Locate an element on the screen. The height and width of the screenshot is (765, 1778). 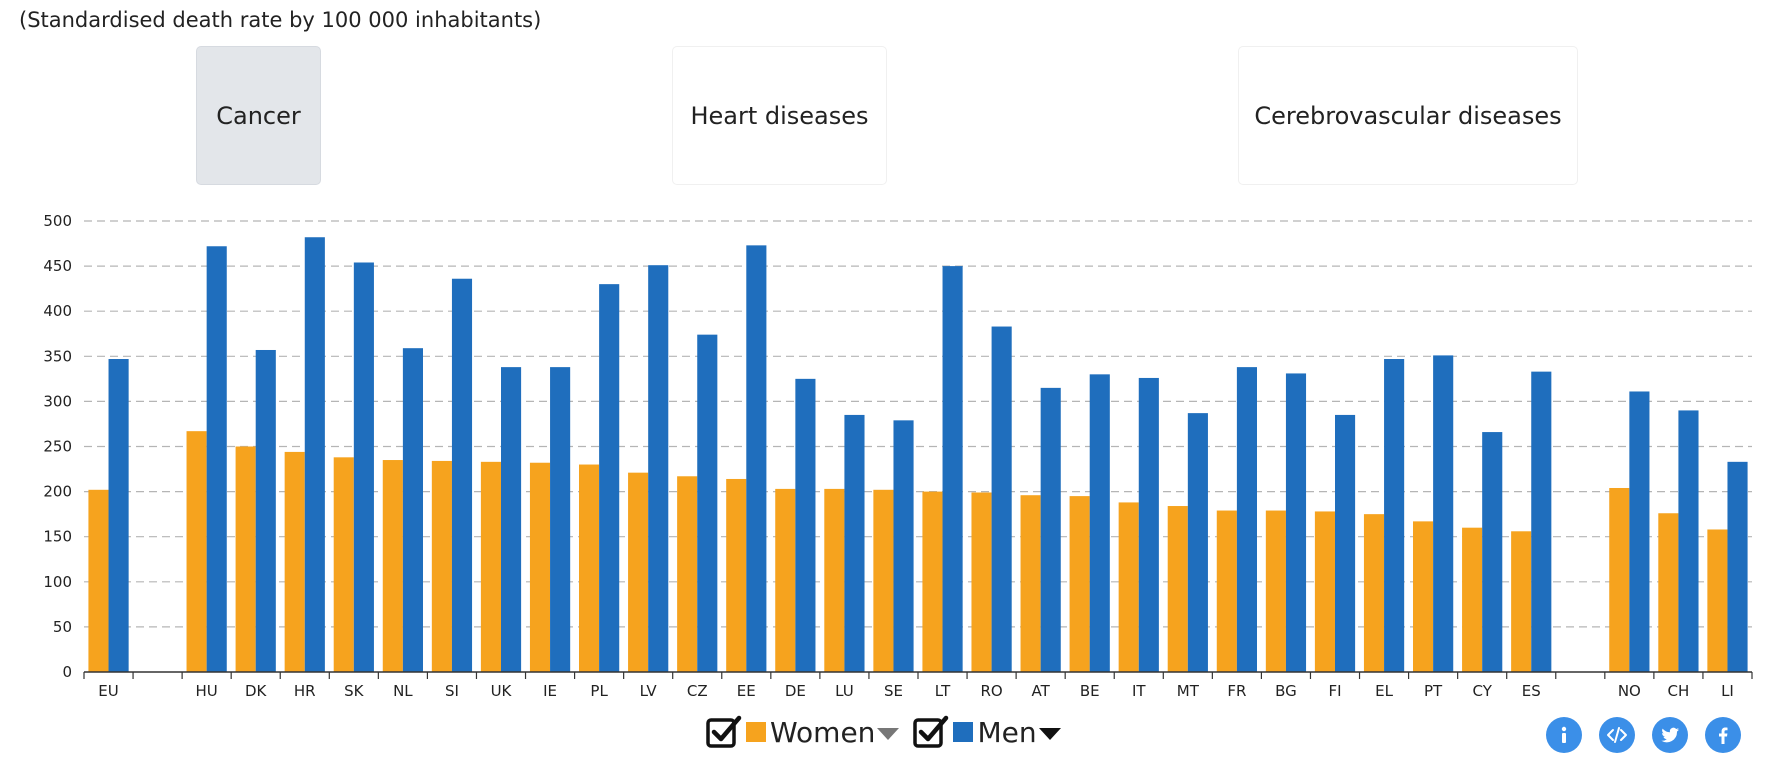
x-tick-label: DE is located at coordinates (795, 691).